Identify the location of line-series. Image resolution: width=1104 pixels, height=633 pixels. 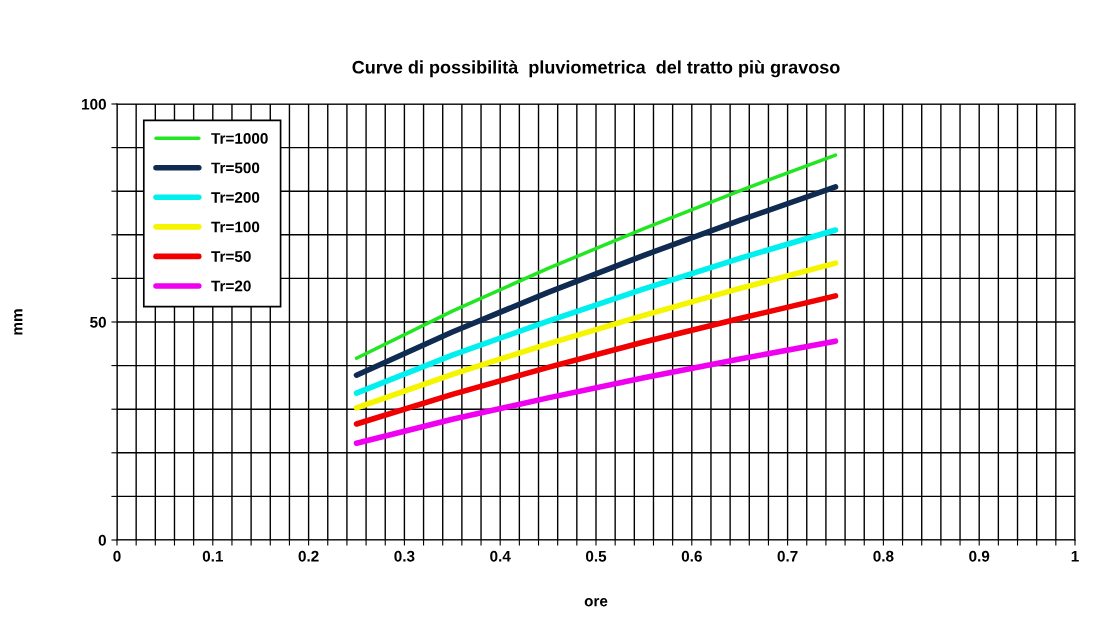
(596, 256).